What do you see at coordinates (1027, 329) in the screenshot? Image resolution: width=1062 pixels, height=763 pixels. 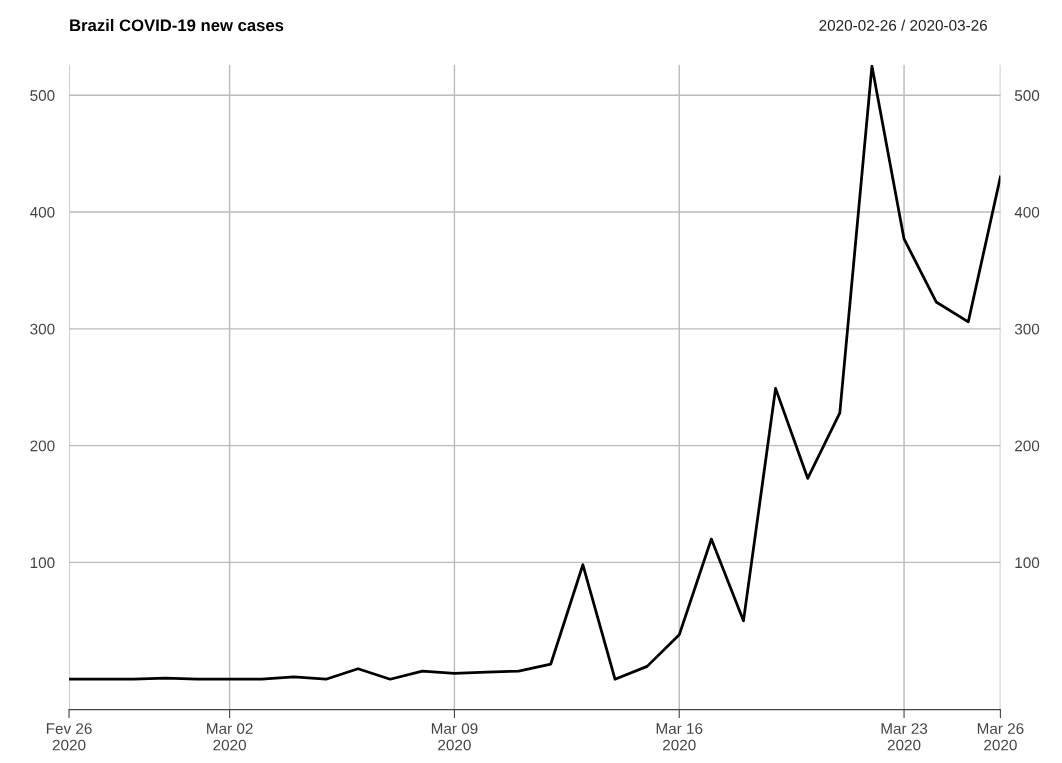 I see `y2-tick-label: 300` at bounding box center [1027, 329].